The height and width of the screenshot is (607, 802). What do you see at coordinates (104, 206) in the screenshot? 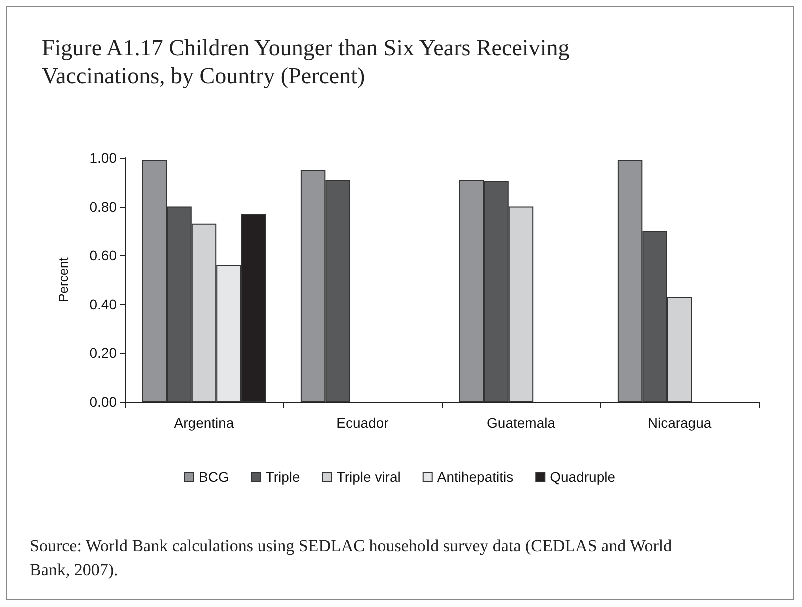
I see `y-tick-label: 0.80` at bounding box center [104, 206].